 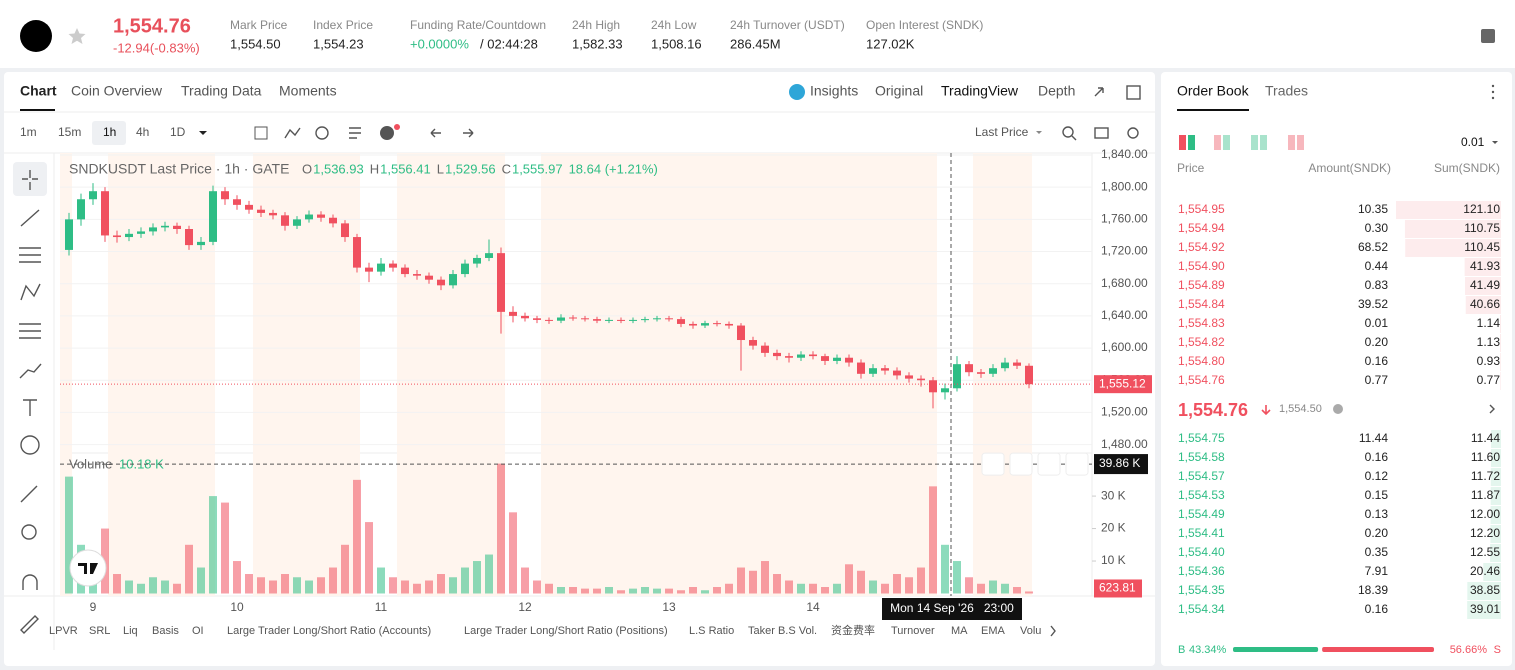 What do you see at coordinates (1133, 92) in the screenshot?
I see `window-icon` at bounding box center [1133, 92].